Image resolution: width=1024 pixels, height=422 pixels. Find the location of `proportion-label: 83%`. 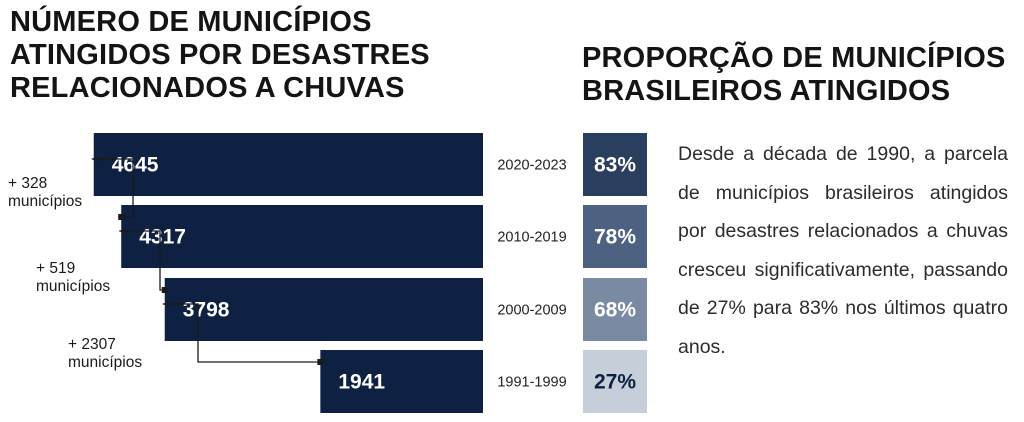

proportion-label: 83% is located at coordinates (615, 165).